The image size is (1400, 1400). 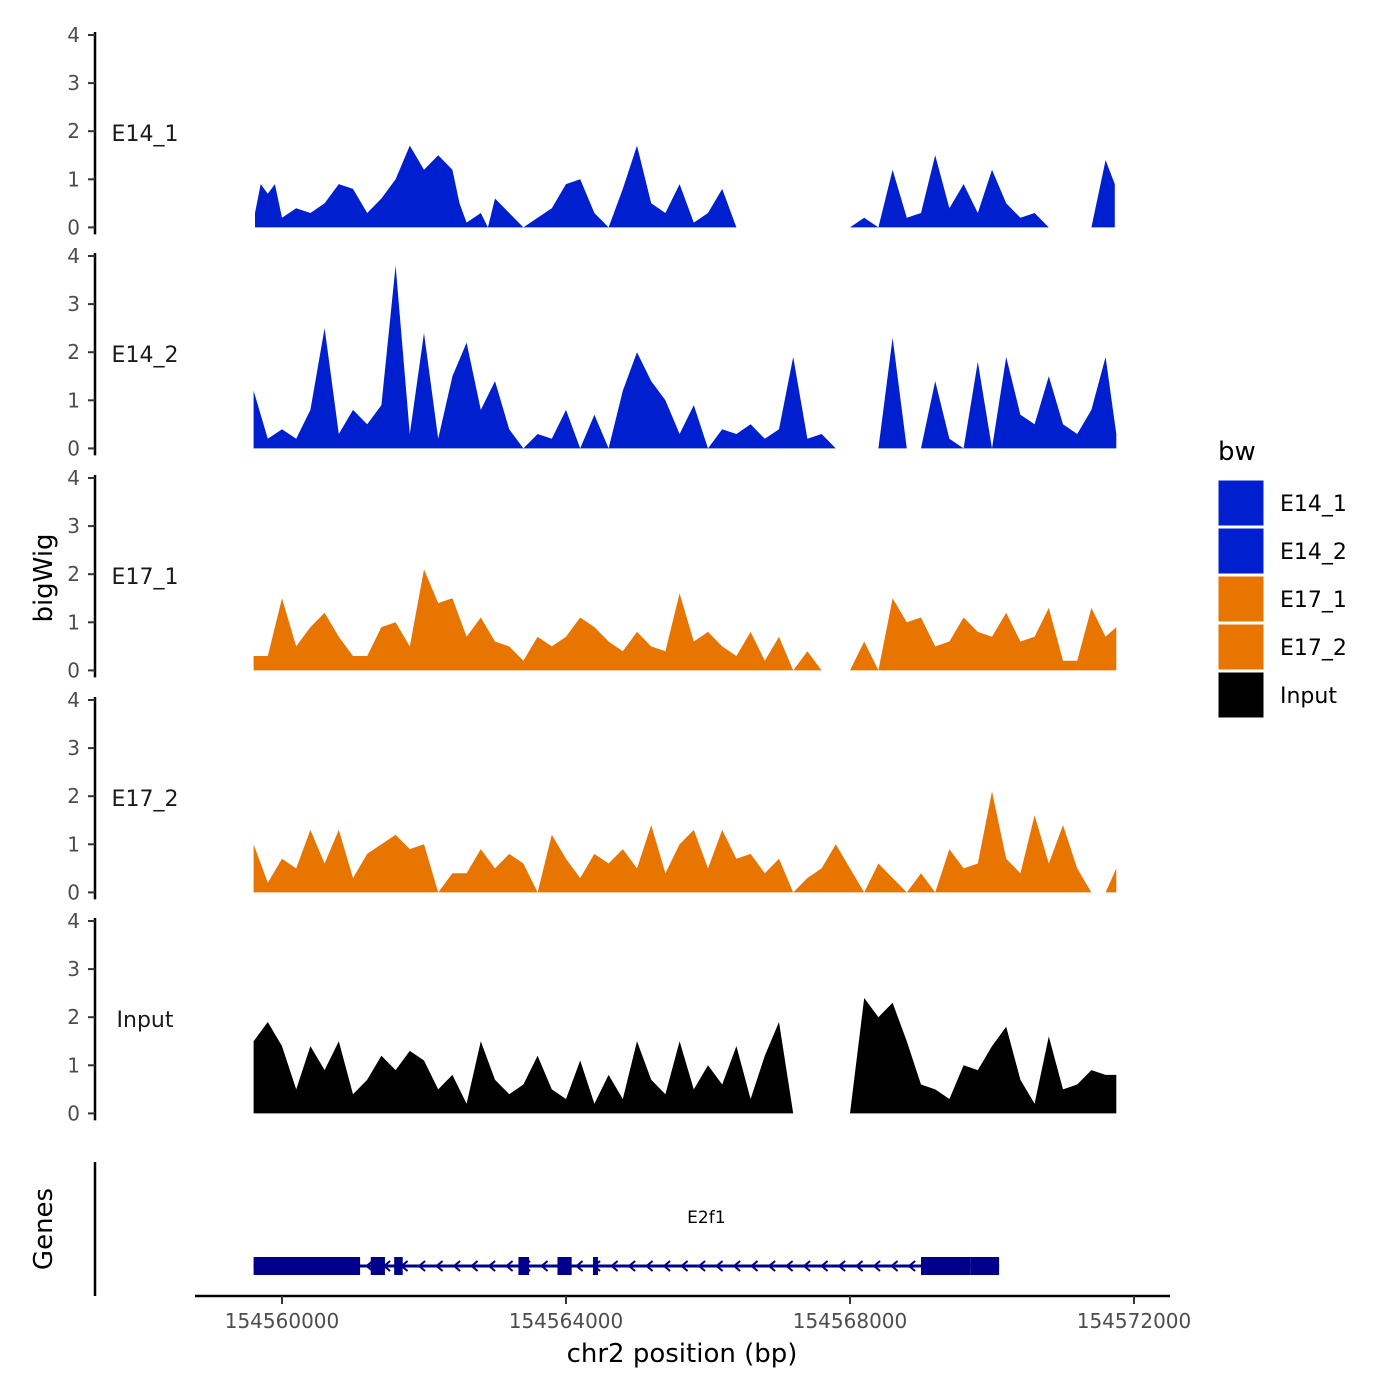 What do you see at coordinates (1134, 1321) in the screenshot?
I see `x-tick-label: 154572000` at bounding box center [1134, 1321].